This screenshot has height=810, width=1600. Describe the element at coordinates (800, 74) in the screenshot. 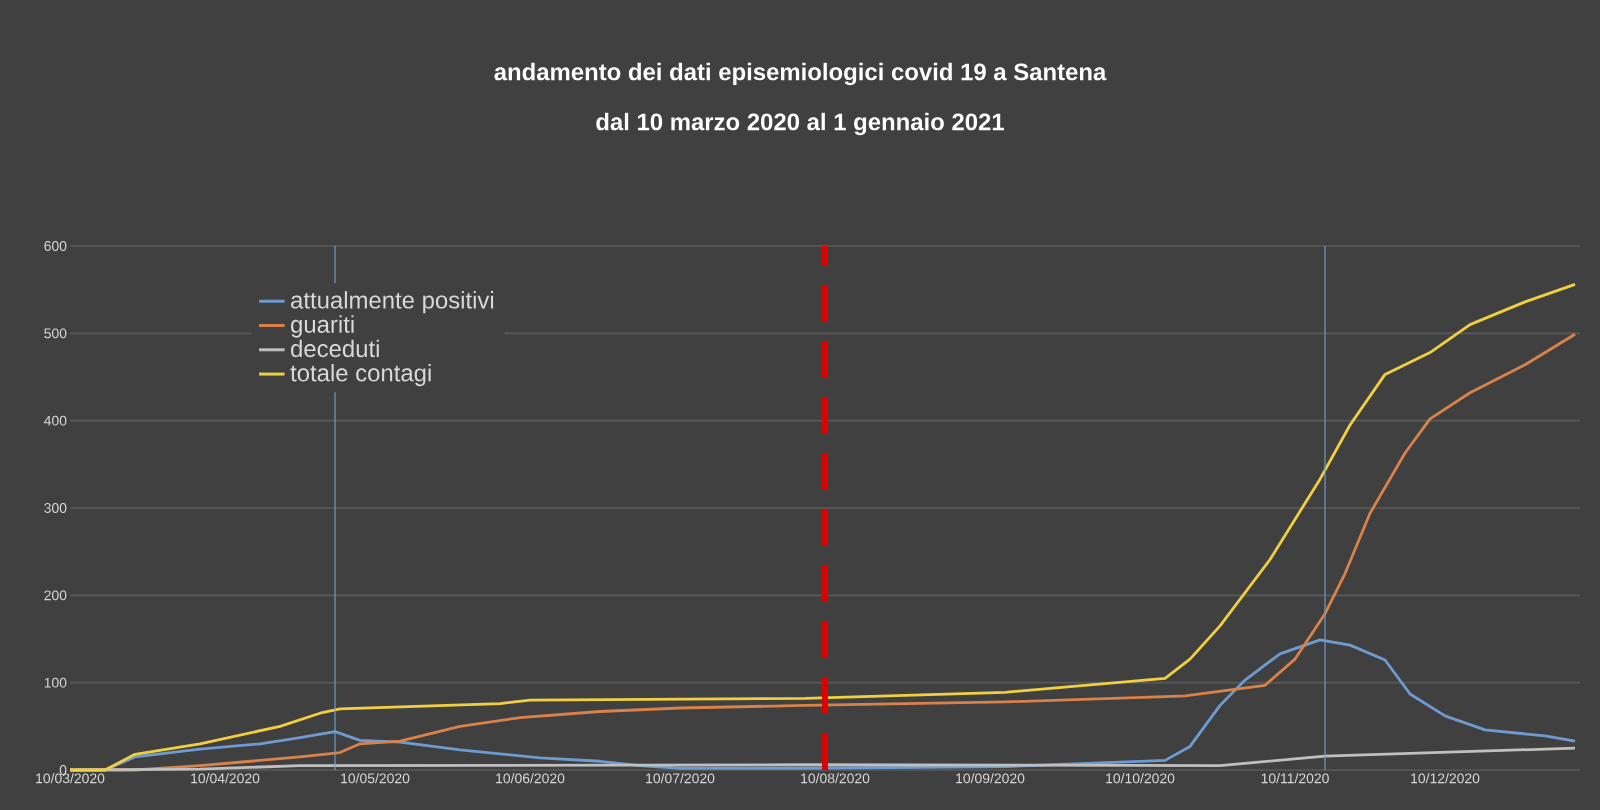

I see `chart-title: andamento dei dati episemiologici covid 19 a Santena` at that location.